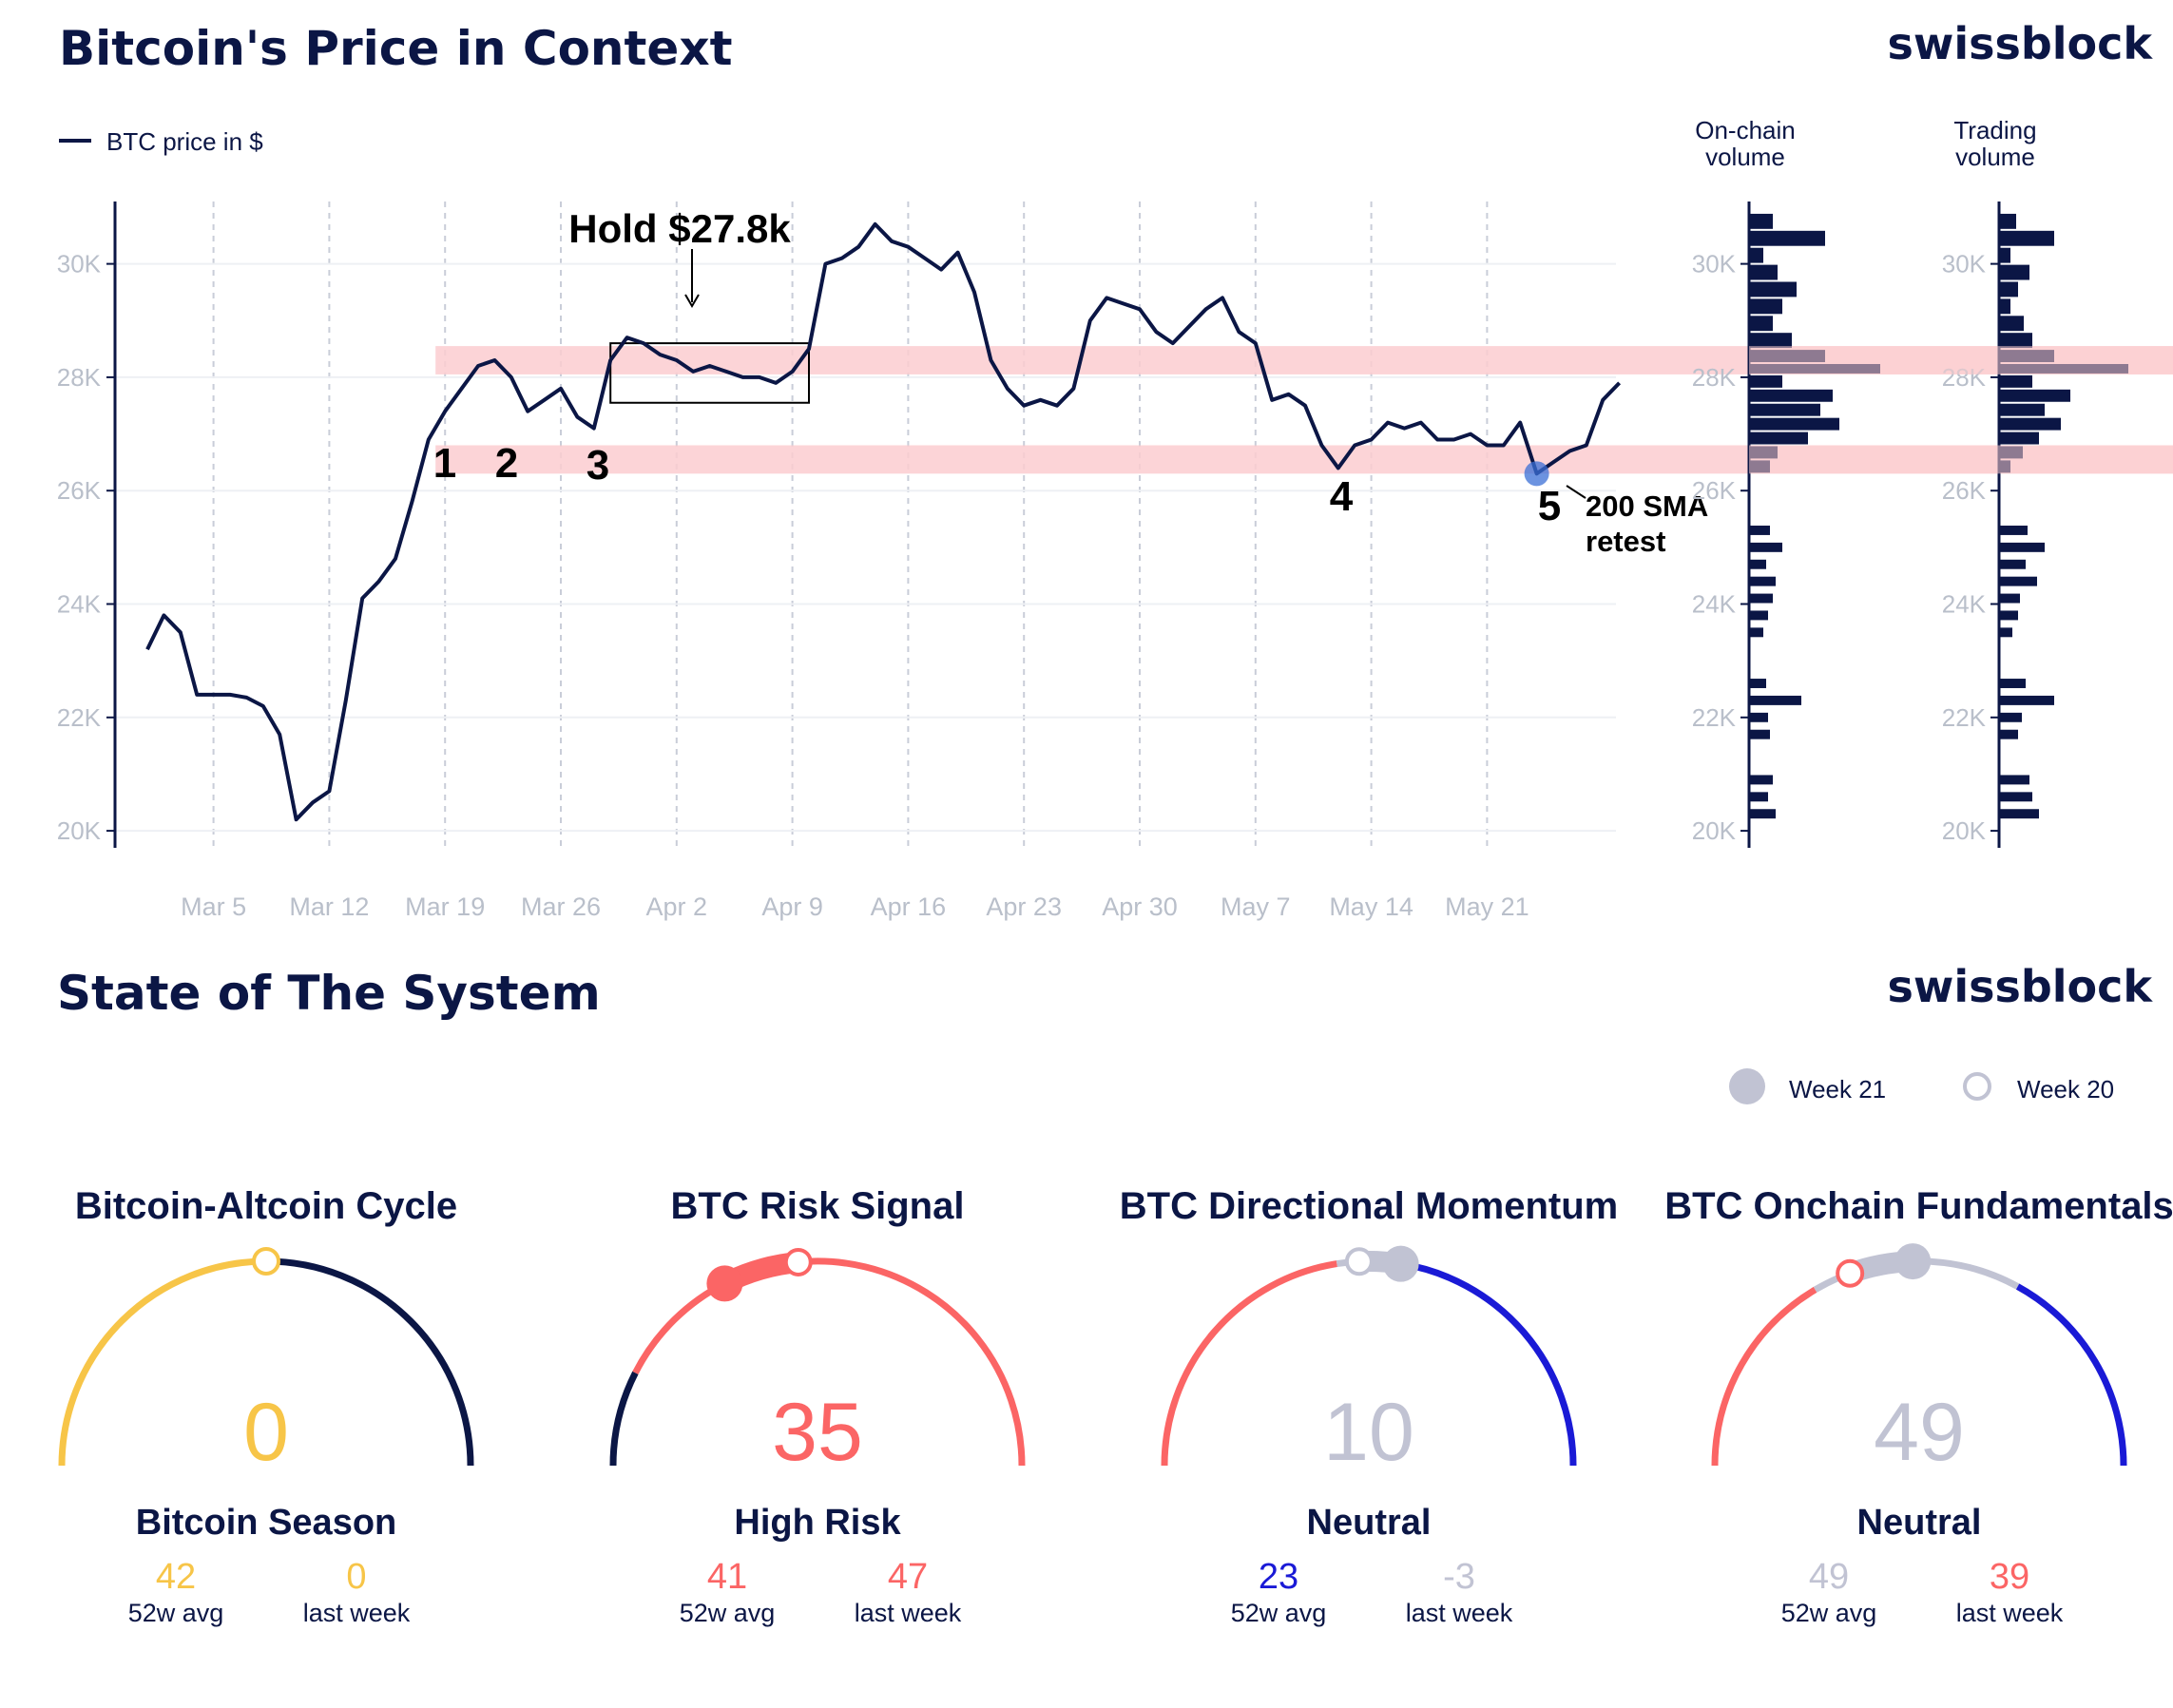 The height and width of the screenshot is (1708, 2173). What do you see at coordinates (1342, 496) in the screenshot?
I see `marker-4: 4` at bounding box center [1342, 496].